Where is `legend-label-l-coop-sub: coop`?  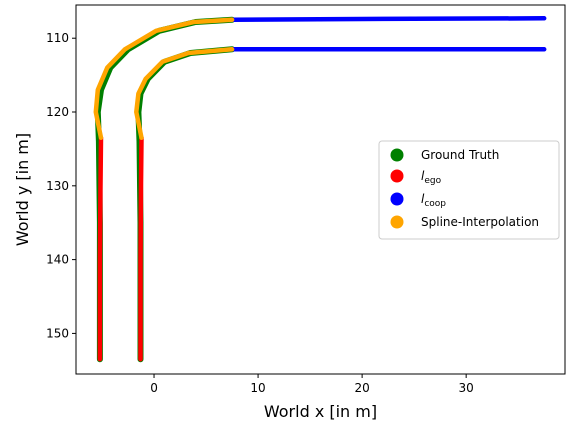 legend-label-l-coop-sub: coop is located at coordinates (435, 204).